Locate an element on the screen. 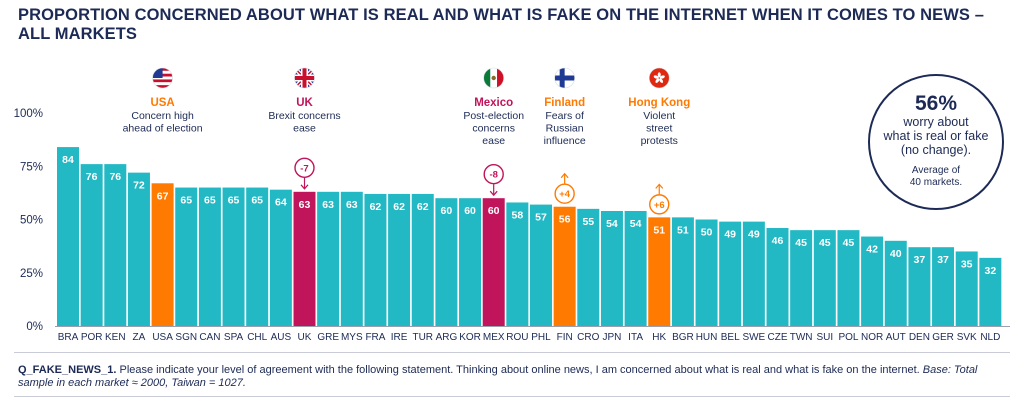 The height and width of the screenshot is (403, 1025). change-value-label: +6 is located at coordinates (659, 205).